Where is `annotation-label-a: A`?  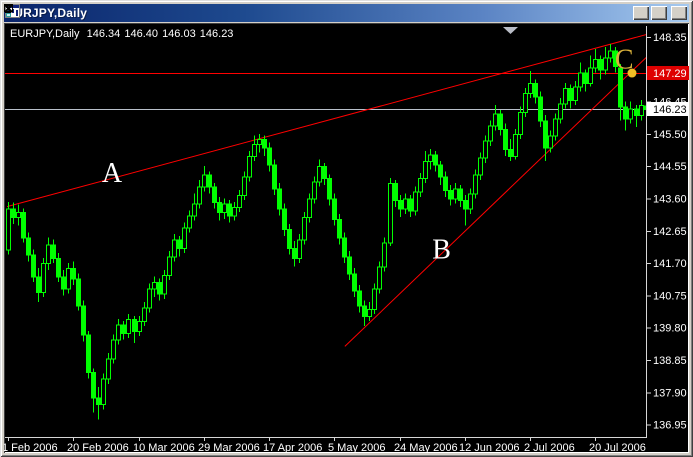 annotation-label-a: A is located at coordinates (112, 173).